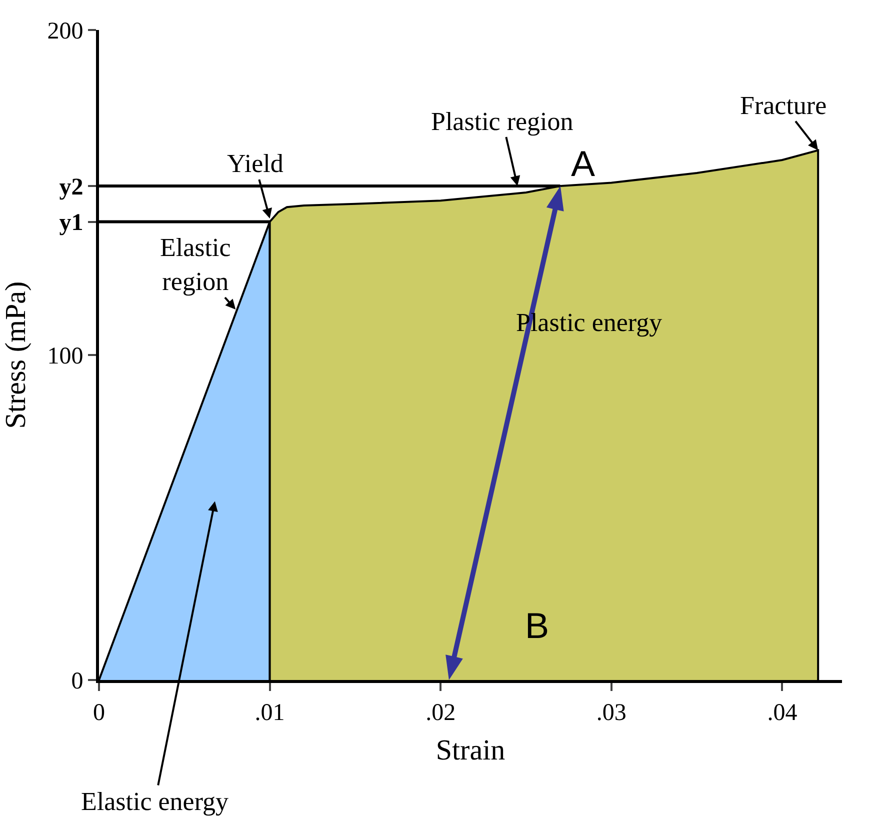 Image resolution: width=872 pixels, height=820 pixels. What do you see at coordinates (65, 31) in the screenshot?
I see `y-tick-label: 200` at bounding box center [65, 31].